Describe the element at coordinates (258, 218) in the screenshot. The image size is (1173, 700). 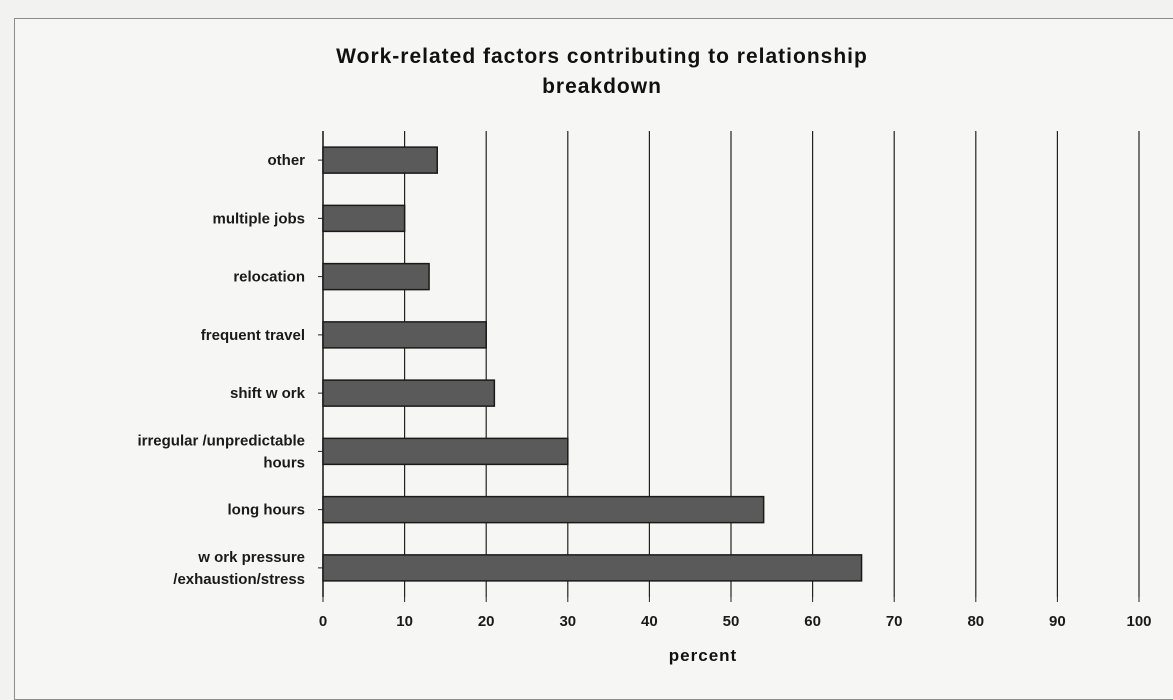
I see `category-label: multiple jobs` at that location.